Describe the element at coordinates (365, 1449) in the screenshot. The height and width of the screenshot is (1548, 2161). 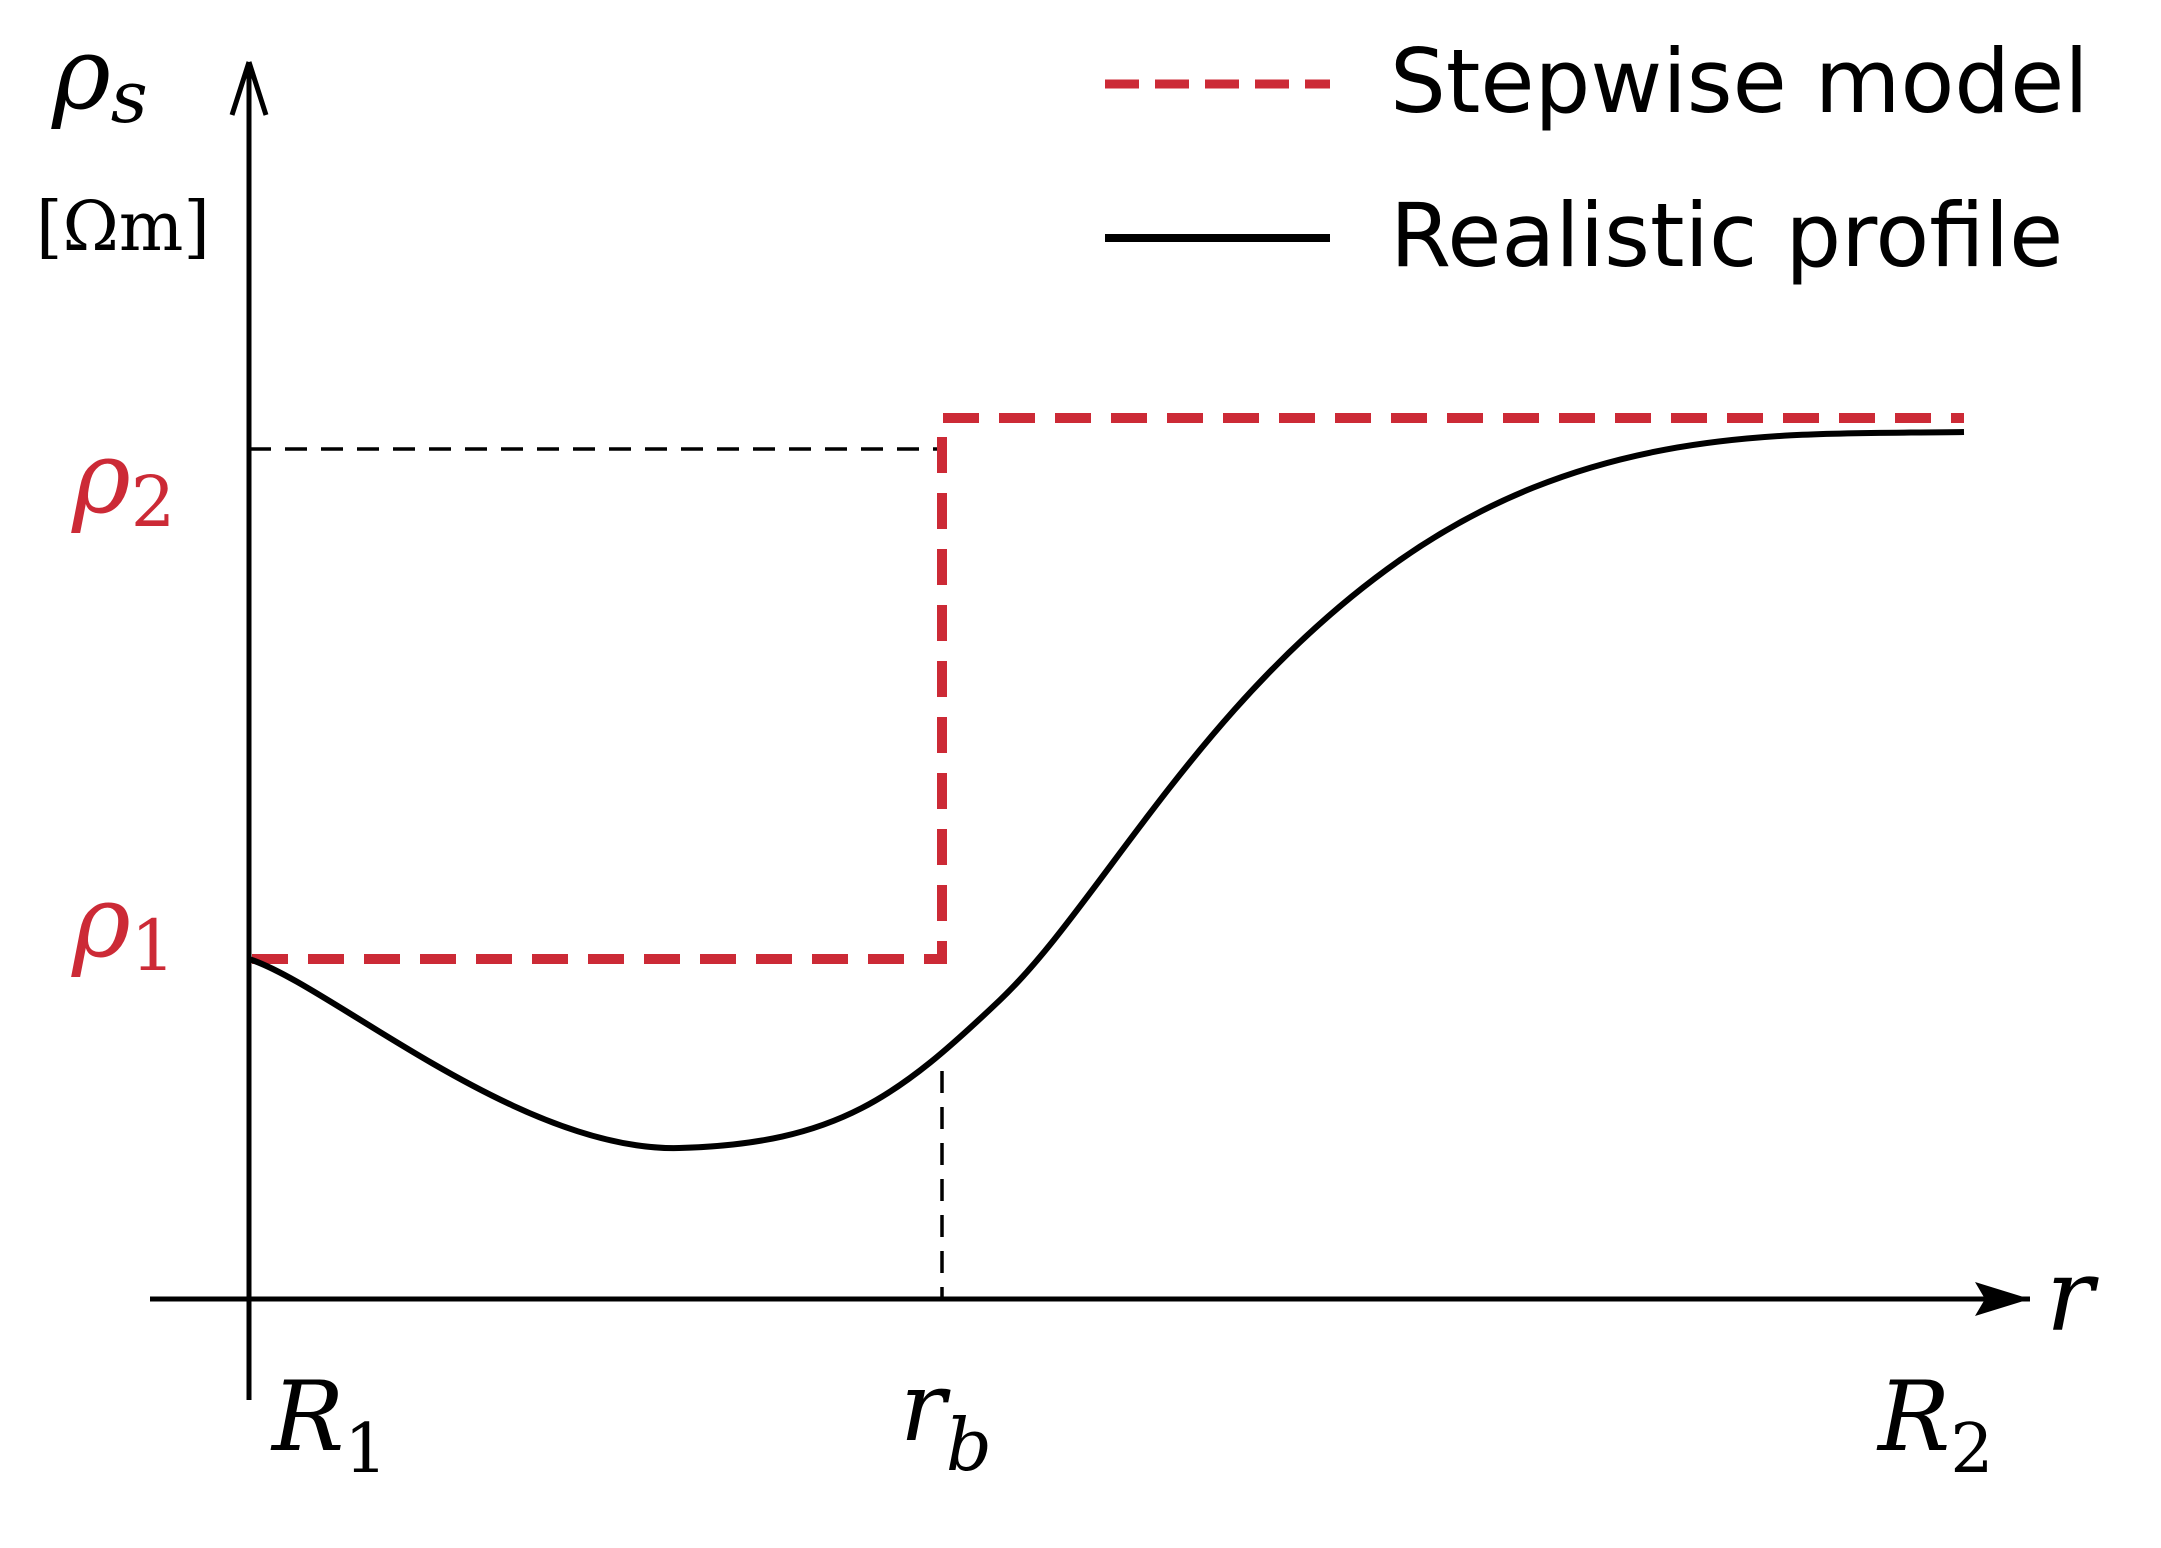
I see `r1-subscript: 1` at that location.